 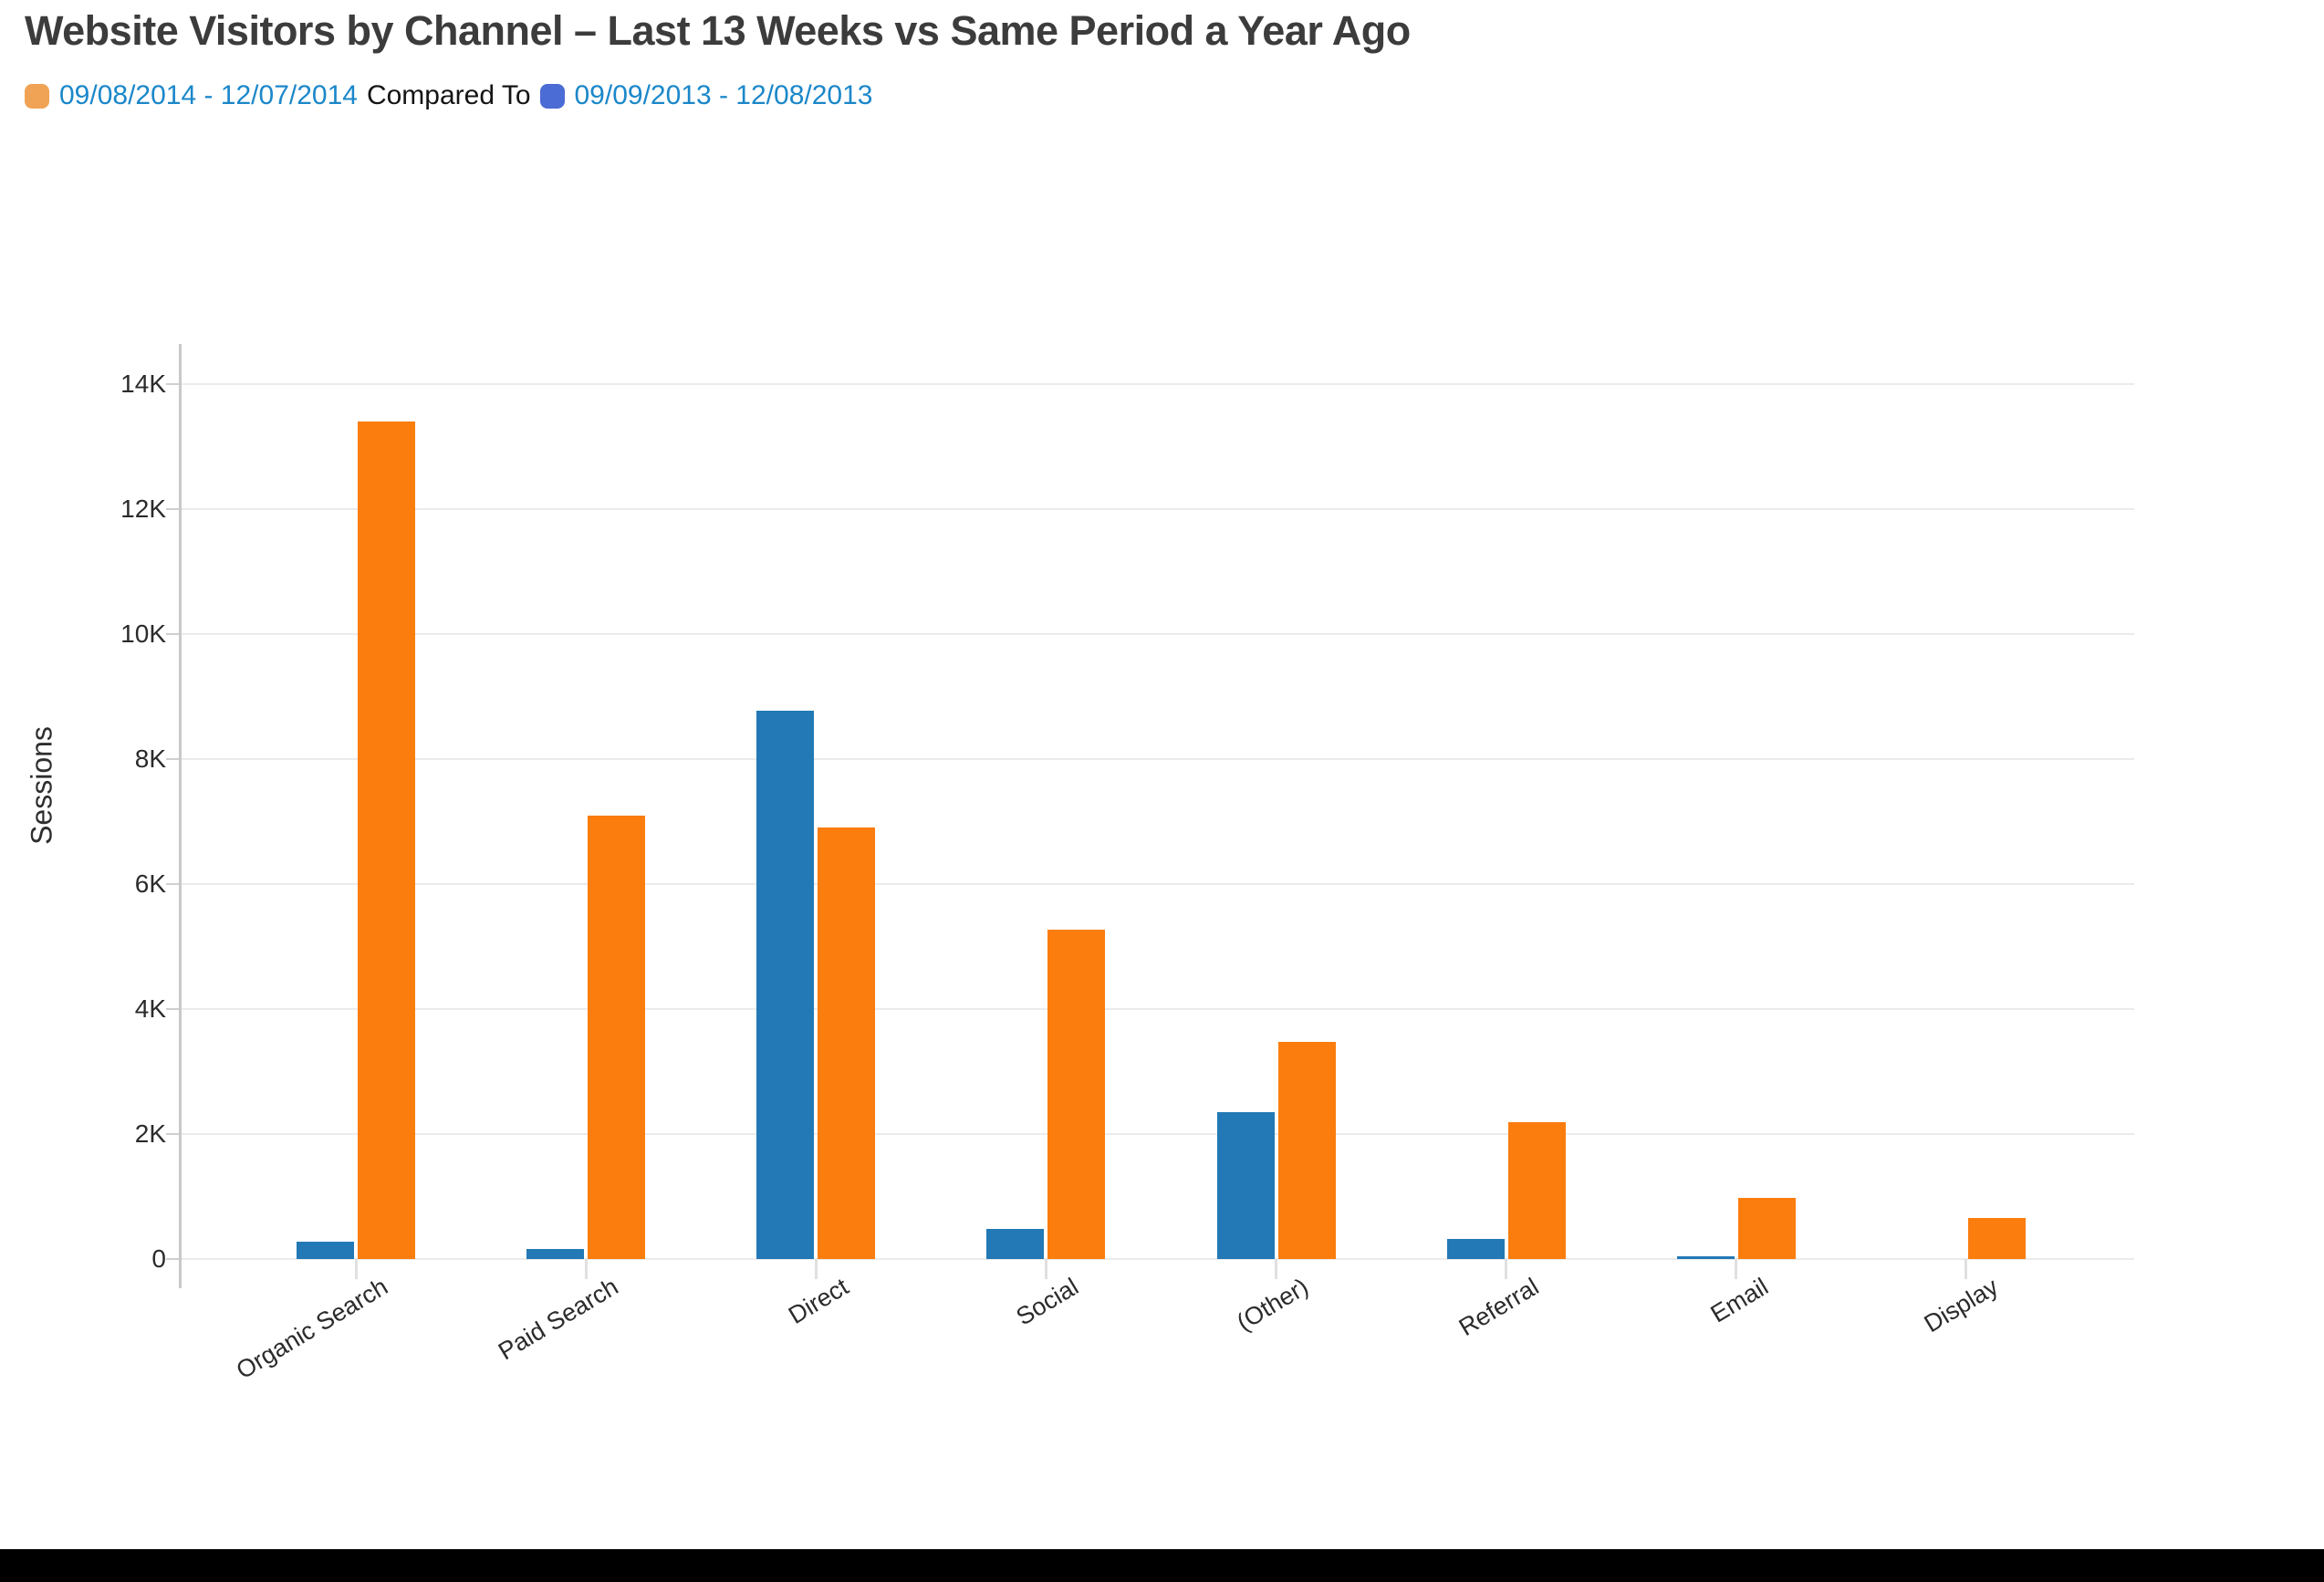 What do you see at coordinates (847, 1043) in the screenshot?
I see `bar-direct-current` at bounding box center [847, 1043].